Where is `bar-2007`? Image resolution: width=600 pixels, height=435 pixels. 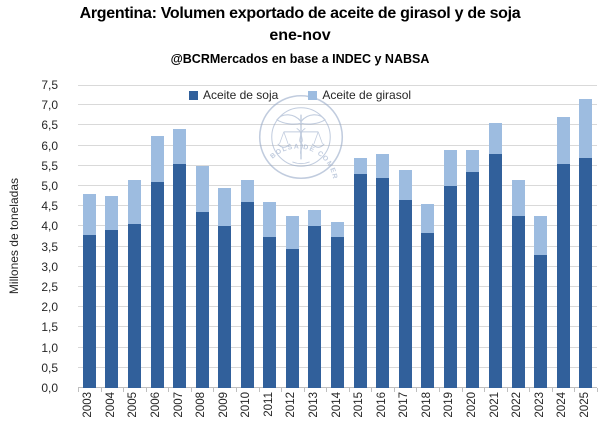 bar-2007 is located at coordinates (179, 258).